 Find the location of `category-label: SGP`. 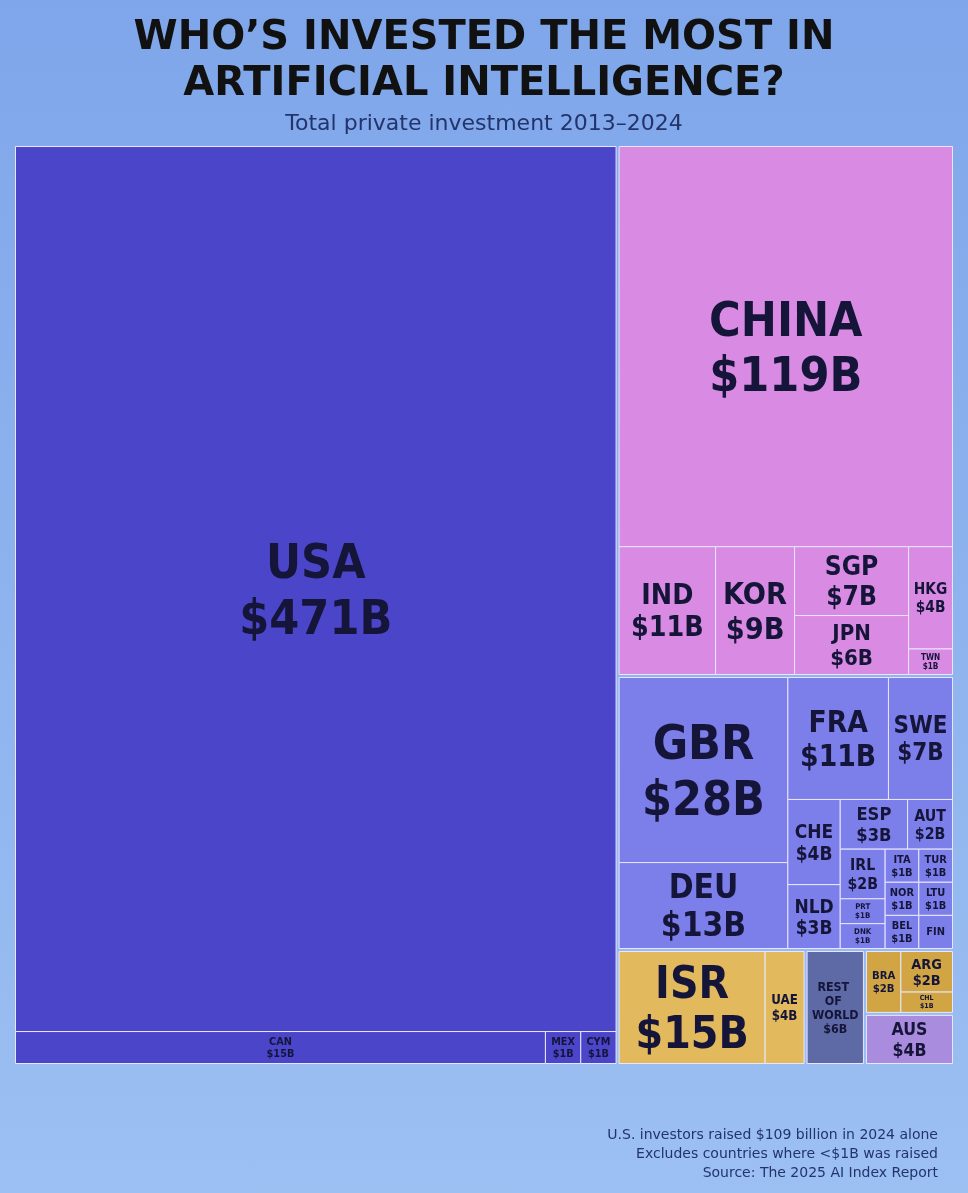

category-label: SGP is located at coordinates (851, 566).